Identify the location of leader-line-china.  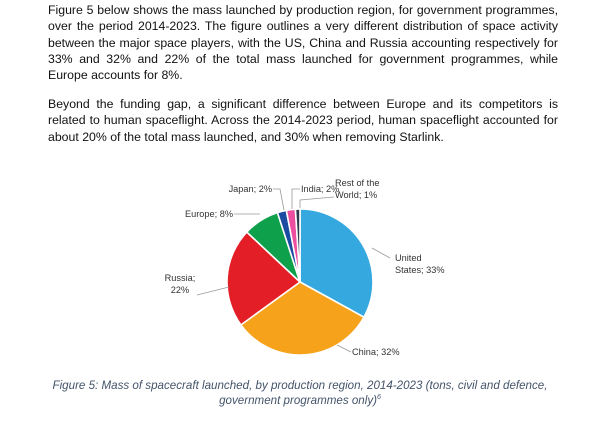
(344, 348).